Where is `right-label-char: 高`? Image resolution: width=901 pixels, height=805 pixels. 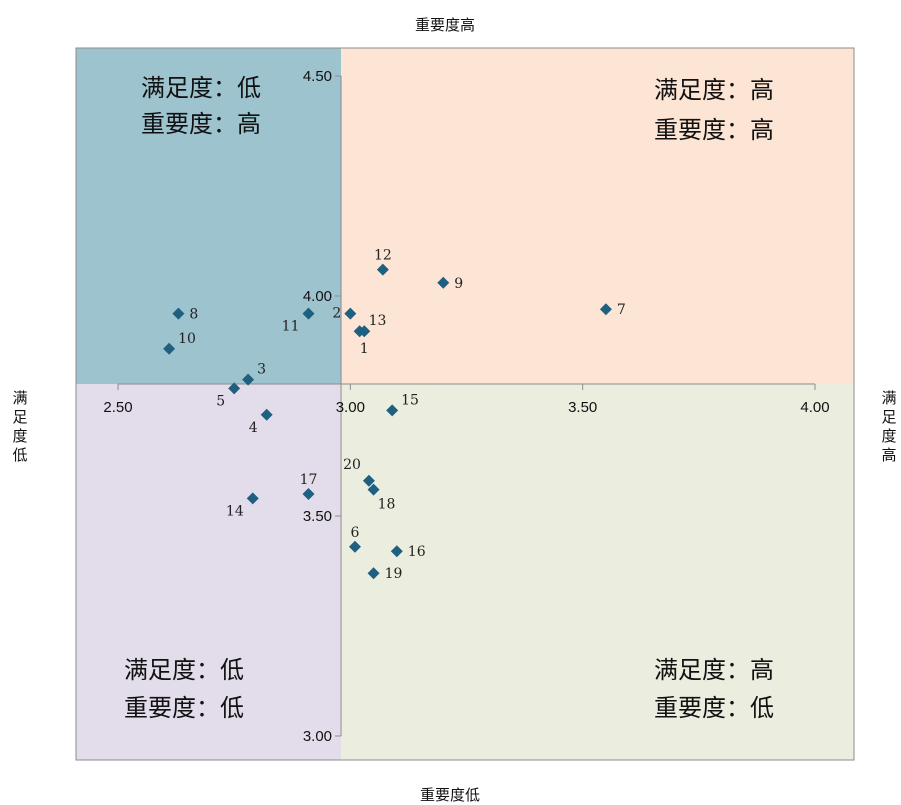
right-label-char: 高 is located at coordinates (888, 455).